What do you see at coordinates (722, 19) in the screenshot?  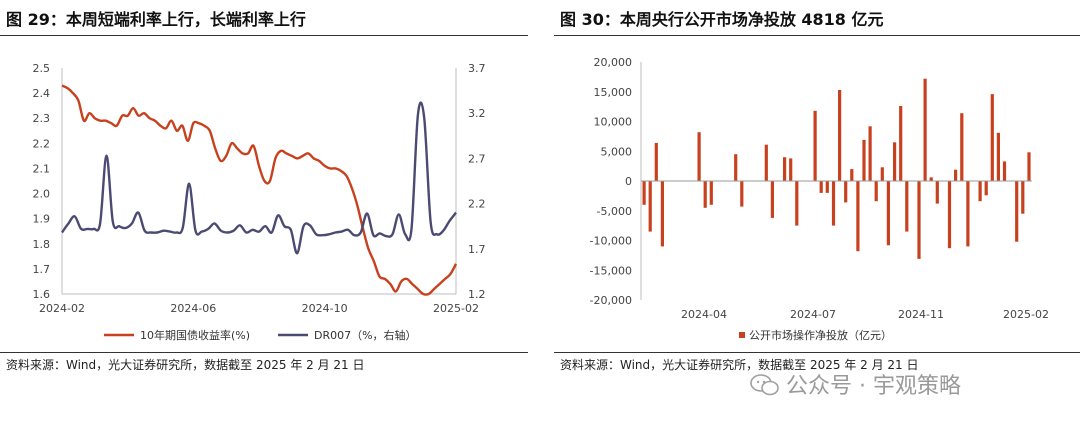 I see `chart-title: 图 30：本周央行公开市场净投放 4818 亿元` at bounding box center [722, 19].